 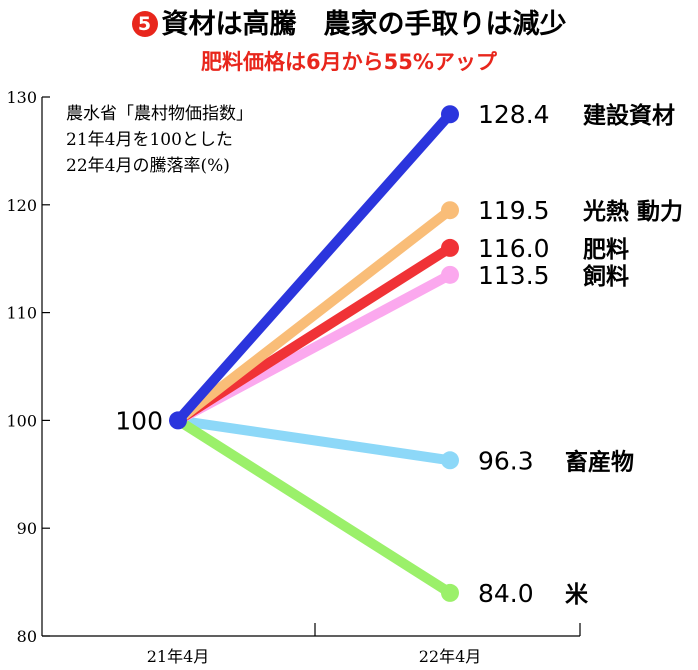 What do you see at coordinates (605, 276) in the screenshot?
I see `series-name-label: 飼料` at bounding box center [605, 276].